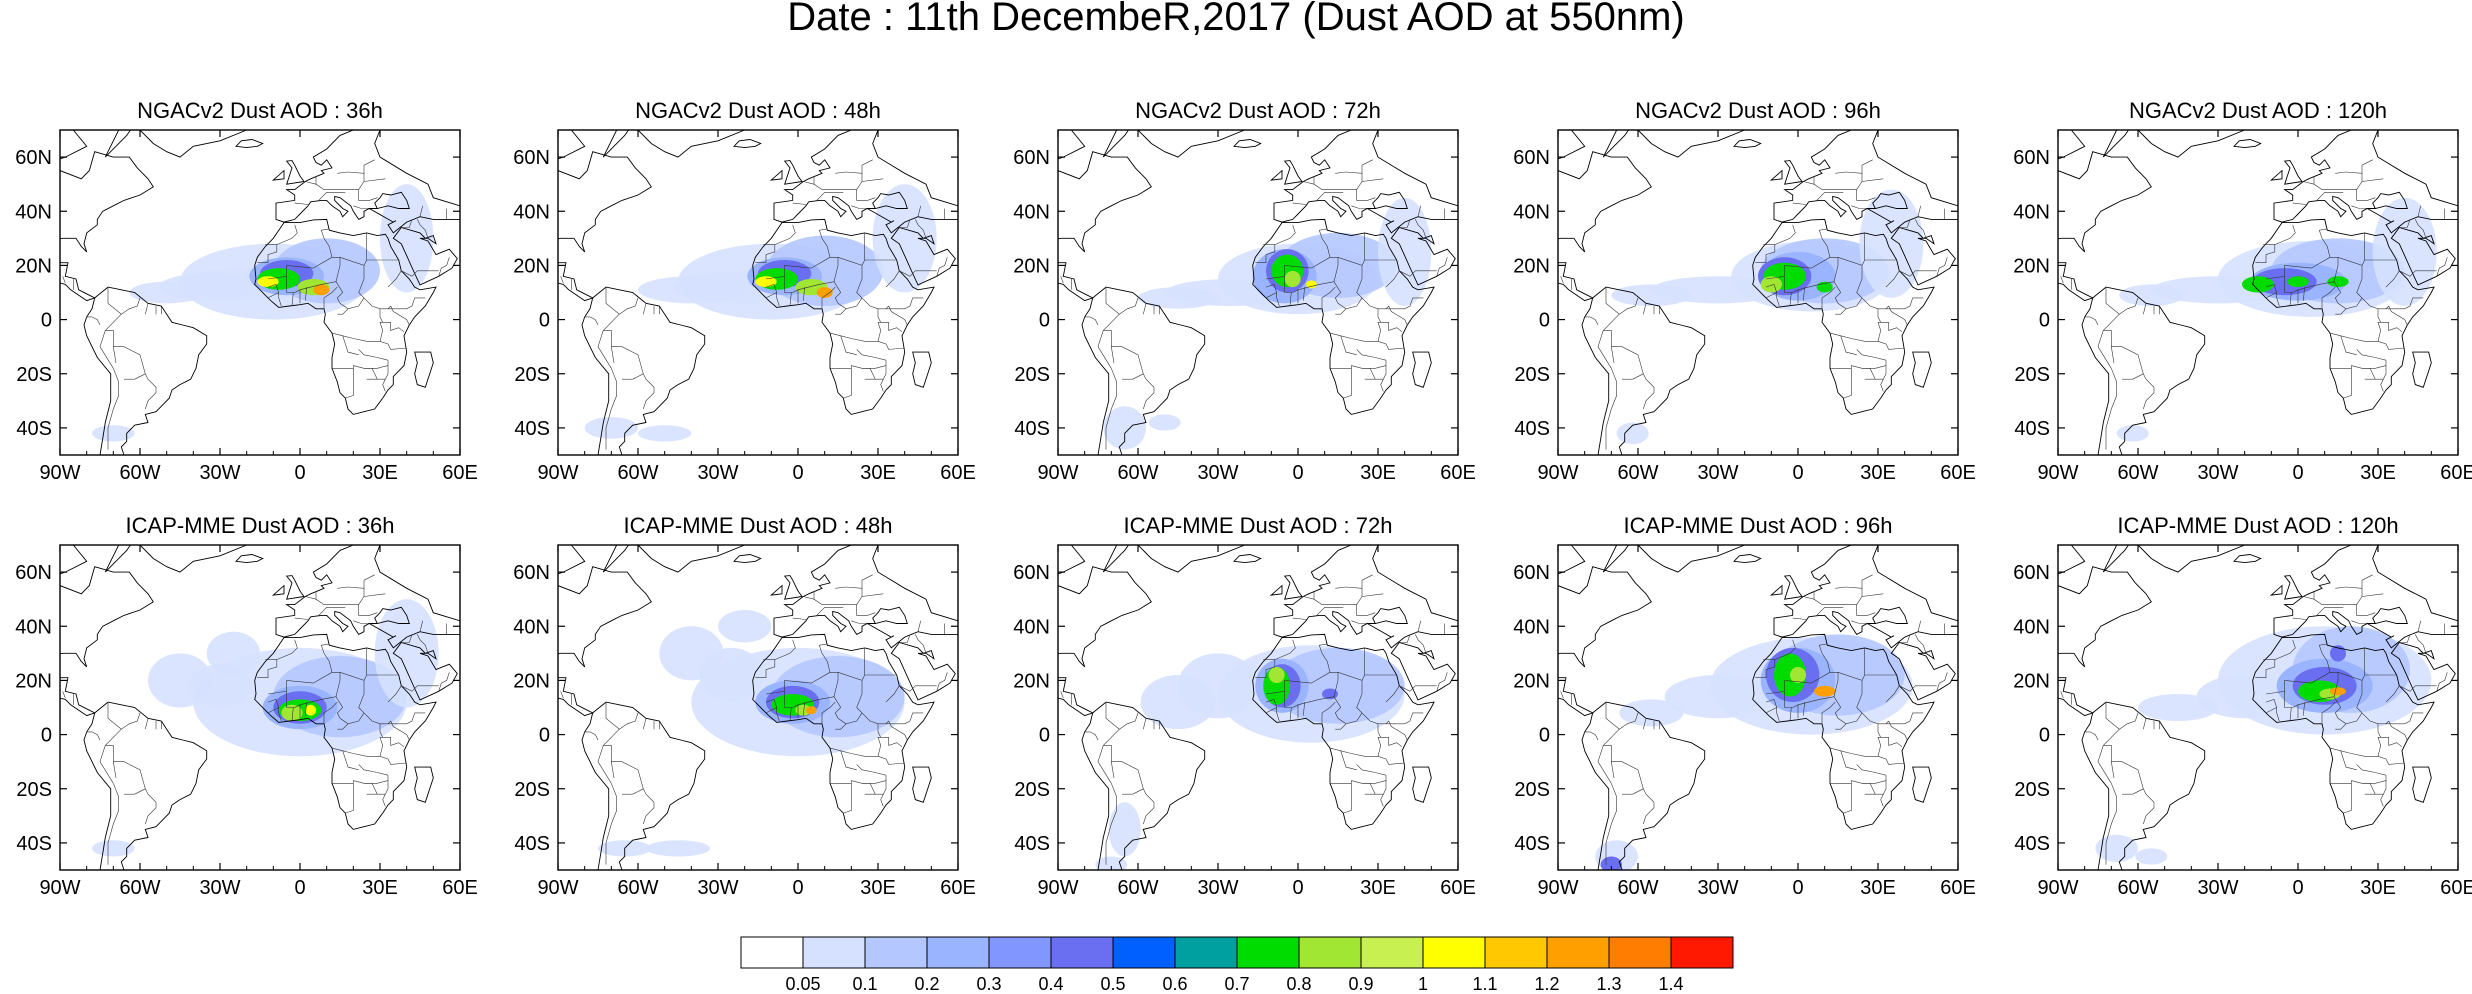 This screenshot has height=994, width=2472. What do you see at coordinates (1758, 525) in the screenshot?
I see `panel-title: ICAP-MME Dust AOD : 96h` at bounding box center [1758, 525].